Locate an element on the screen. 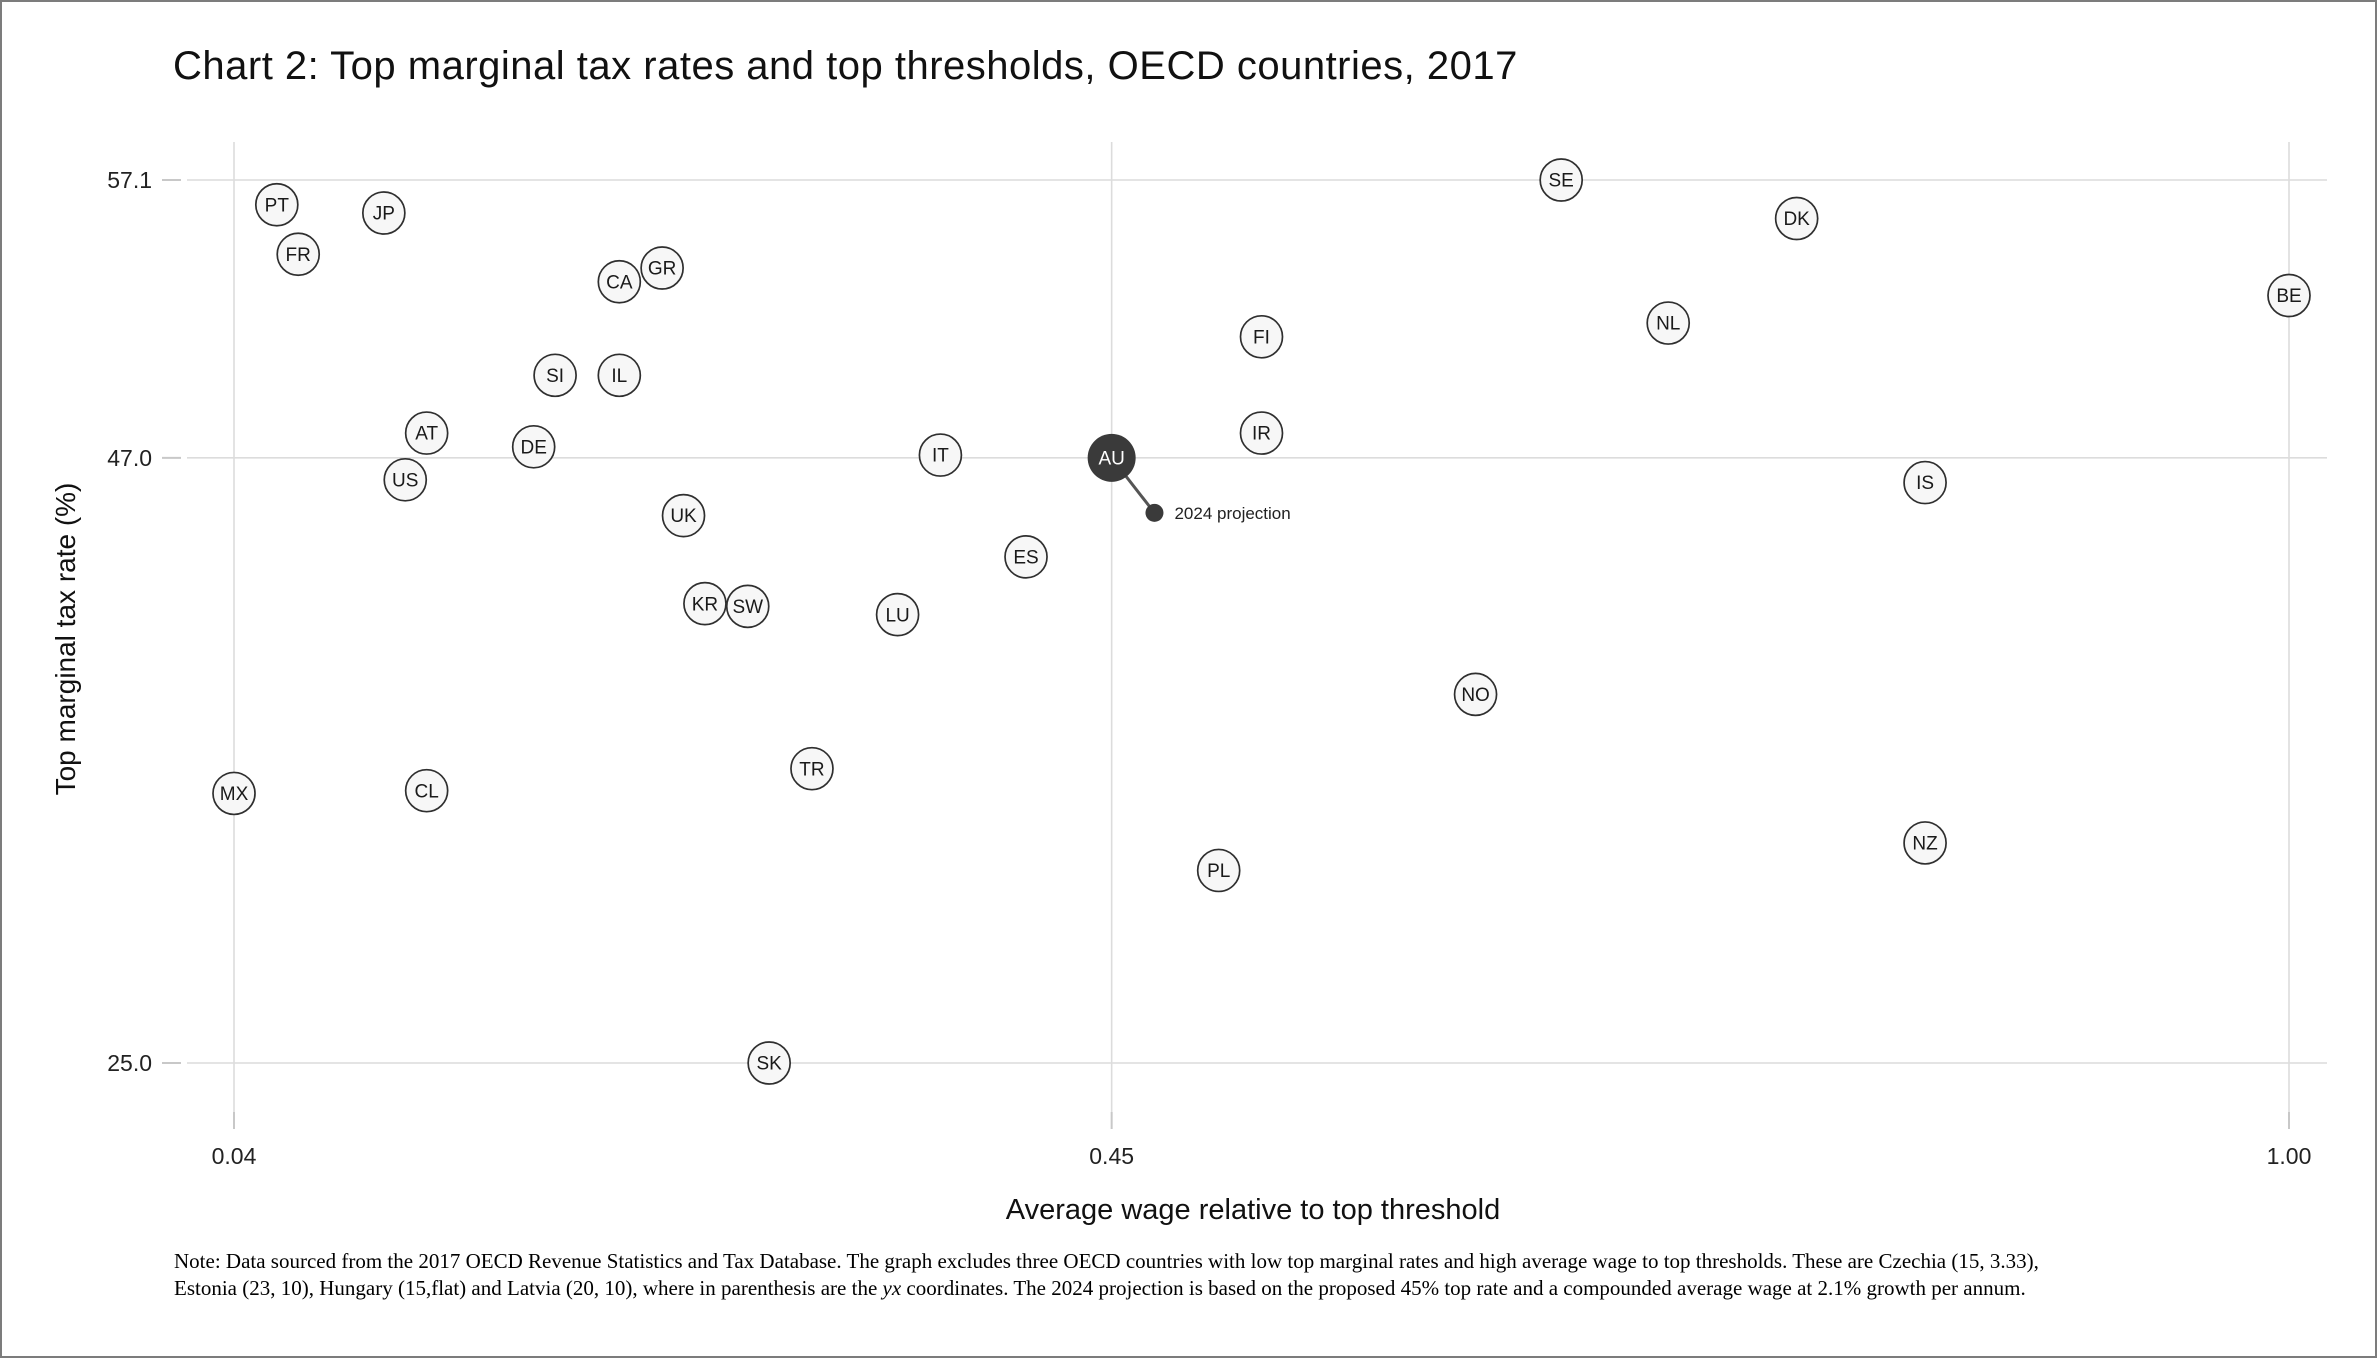 This screenshot has width=2377, height=1358. data-point-label-FR: FR is located at coordinates (298, 255).